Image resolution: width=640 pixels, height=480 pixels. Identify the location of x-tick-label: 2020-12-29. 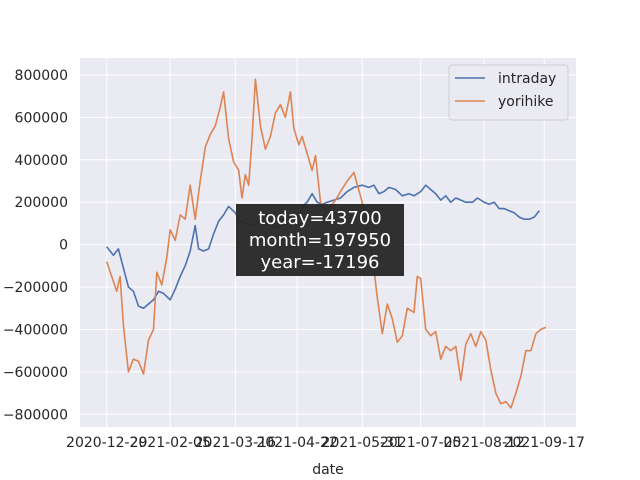
(106, 443).